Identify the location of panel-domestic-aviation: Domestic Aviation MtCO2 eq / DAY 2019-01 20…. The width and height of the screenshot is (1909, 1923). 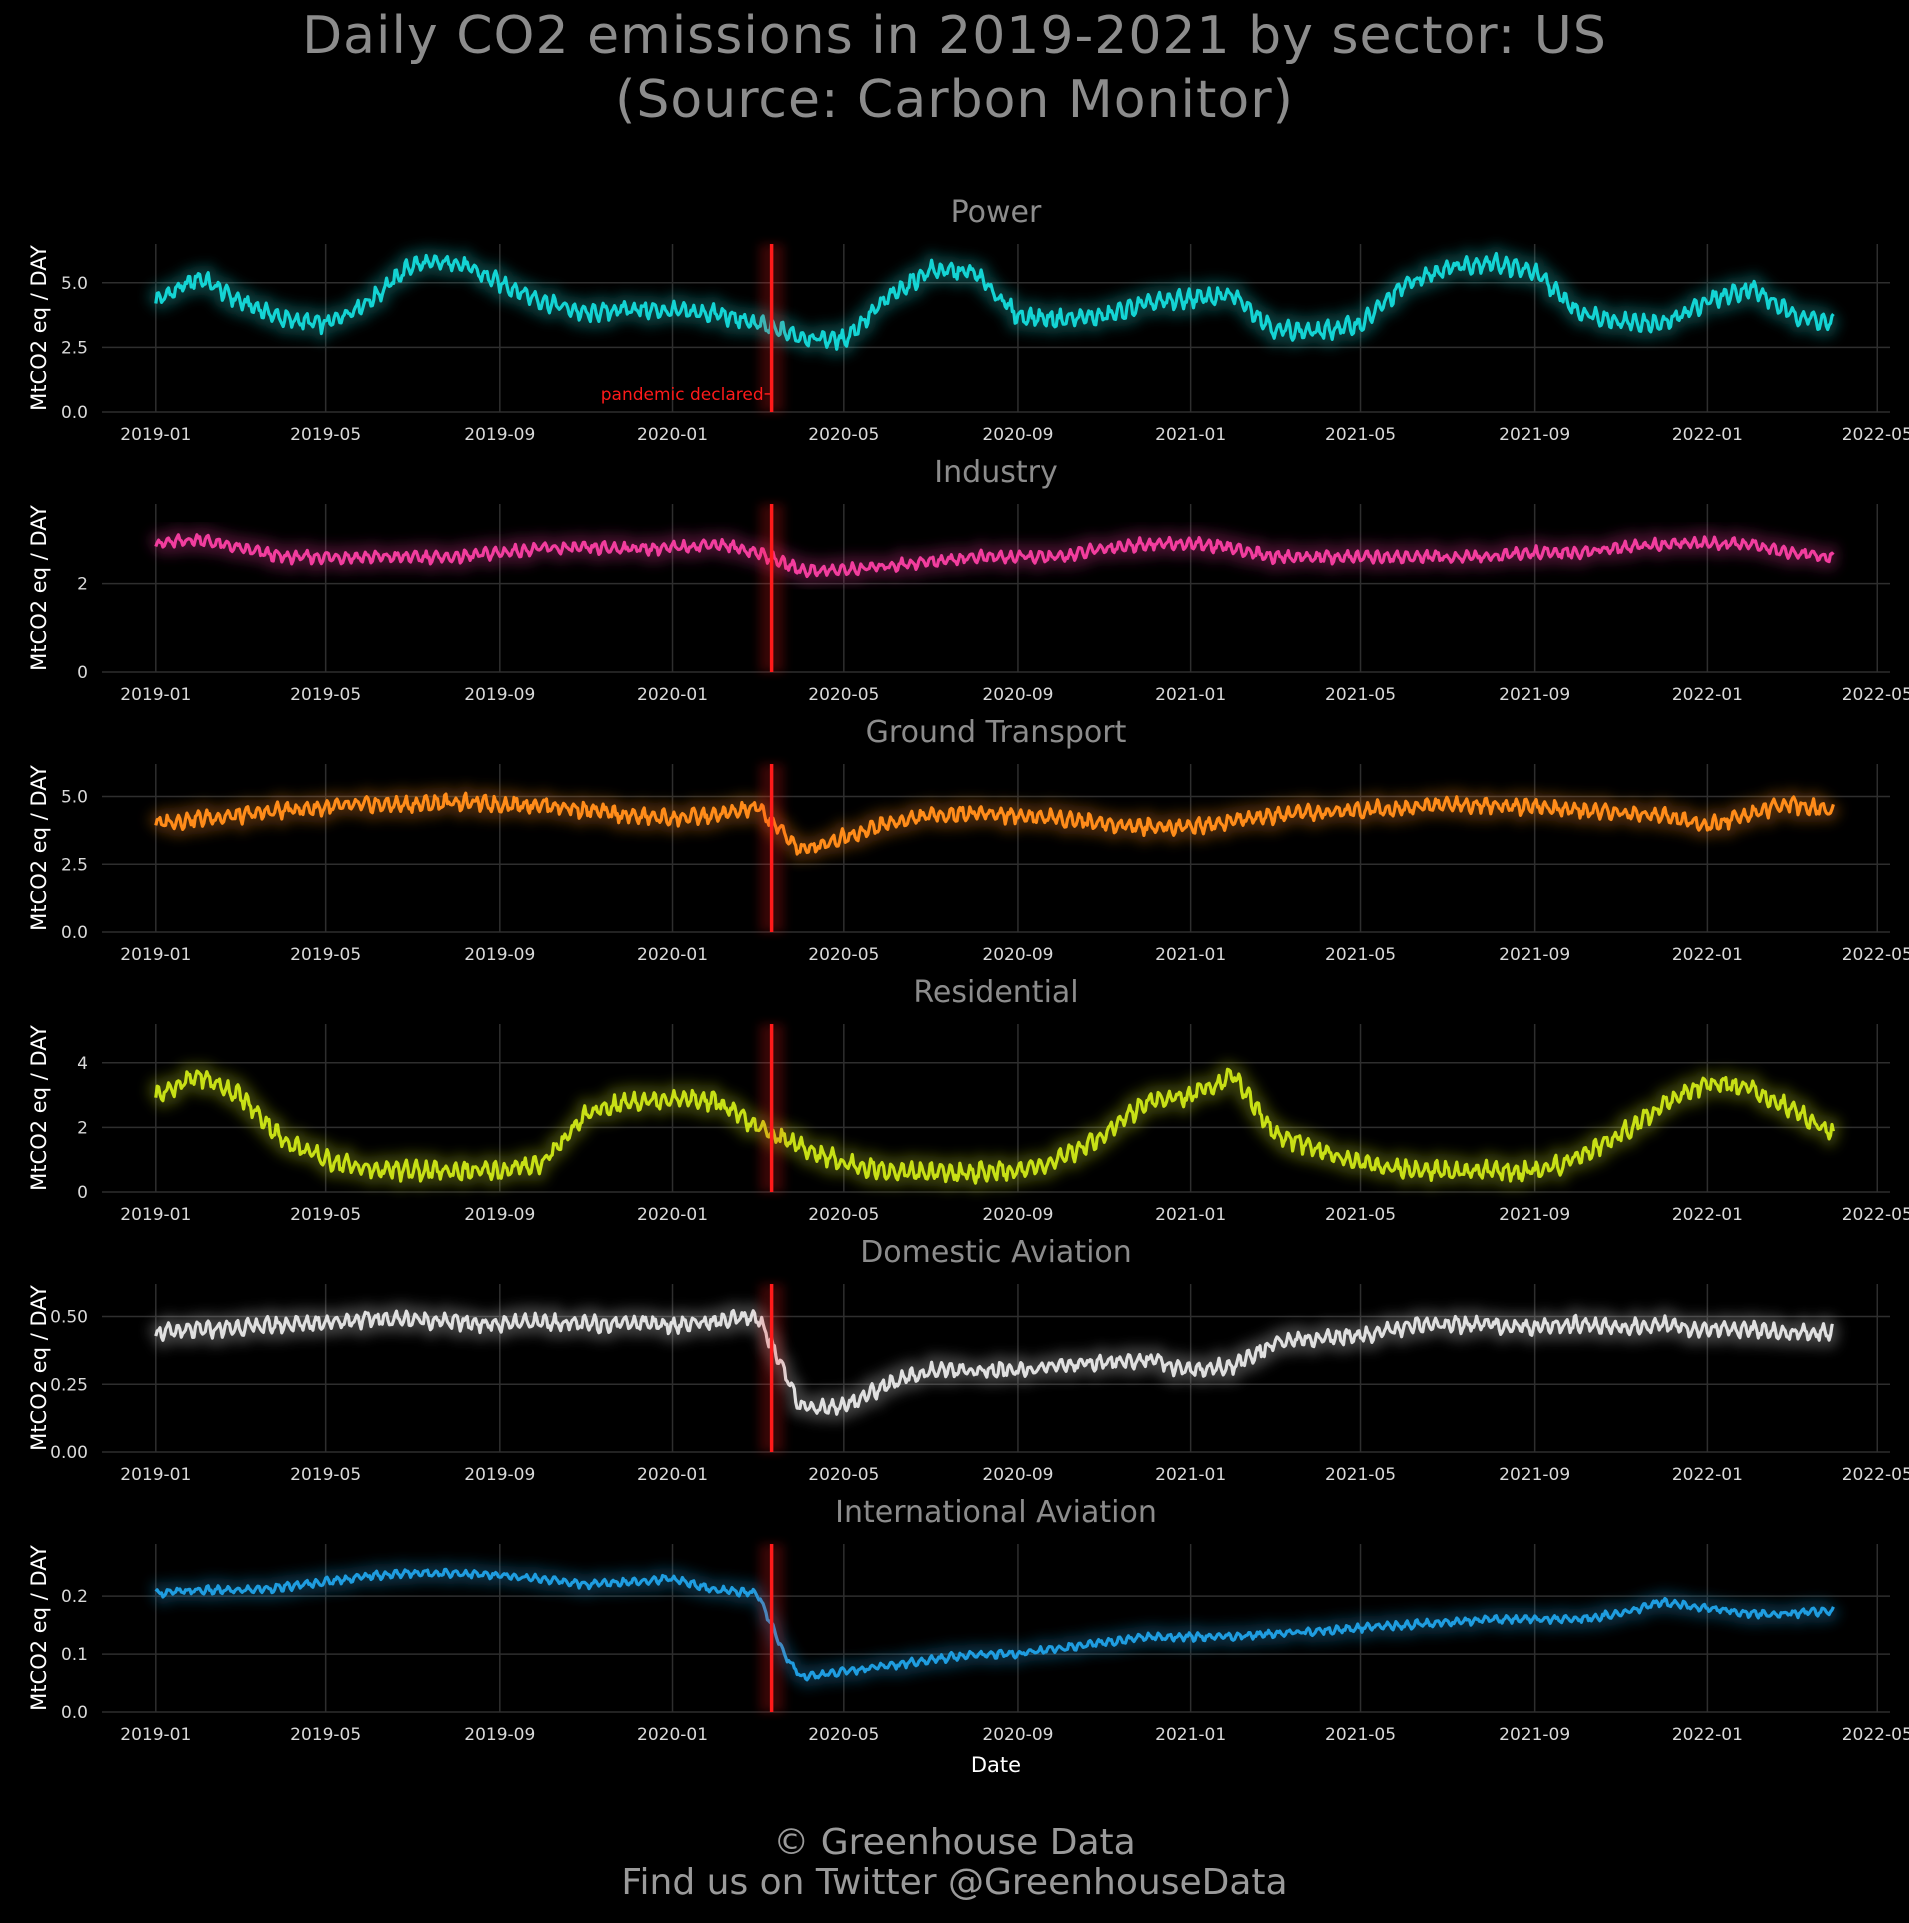
(968, 1360).